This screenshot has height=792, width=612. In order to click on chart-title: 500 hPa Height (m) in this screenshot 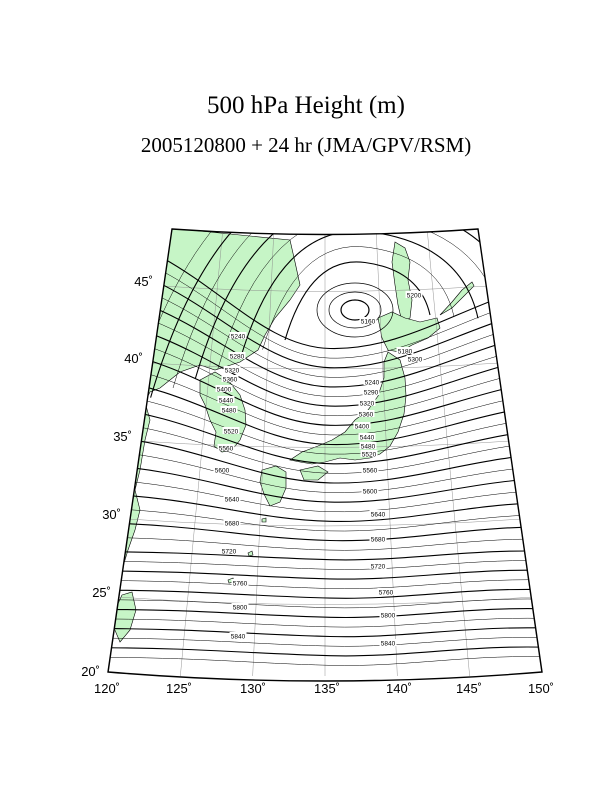, I will do `click(306, 105)`.